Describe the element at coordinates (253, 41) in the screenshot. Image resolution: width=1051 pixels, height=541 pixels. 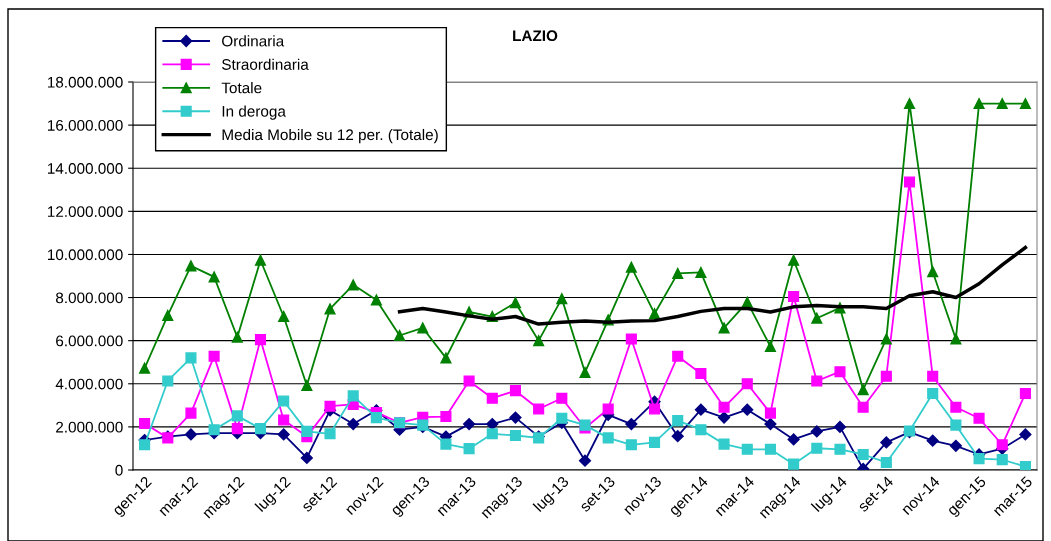
I see `legend-label: Ordinaria` at that location.